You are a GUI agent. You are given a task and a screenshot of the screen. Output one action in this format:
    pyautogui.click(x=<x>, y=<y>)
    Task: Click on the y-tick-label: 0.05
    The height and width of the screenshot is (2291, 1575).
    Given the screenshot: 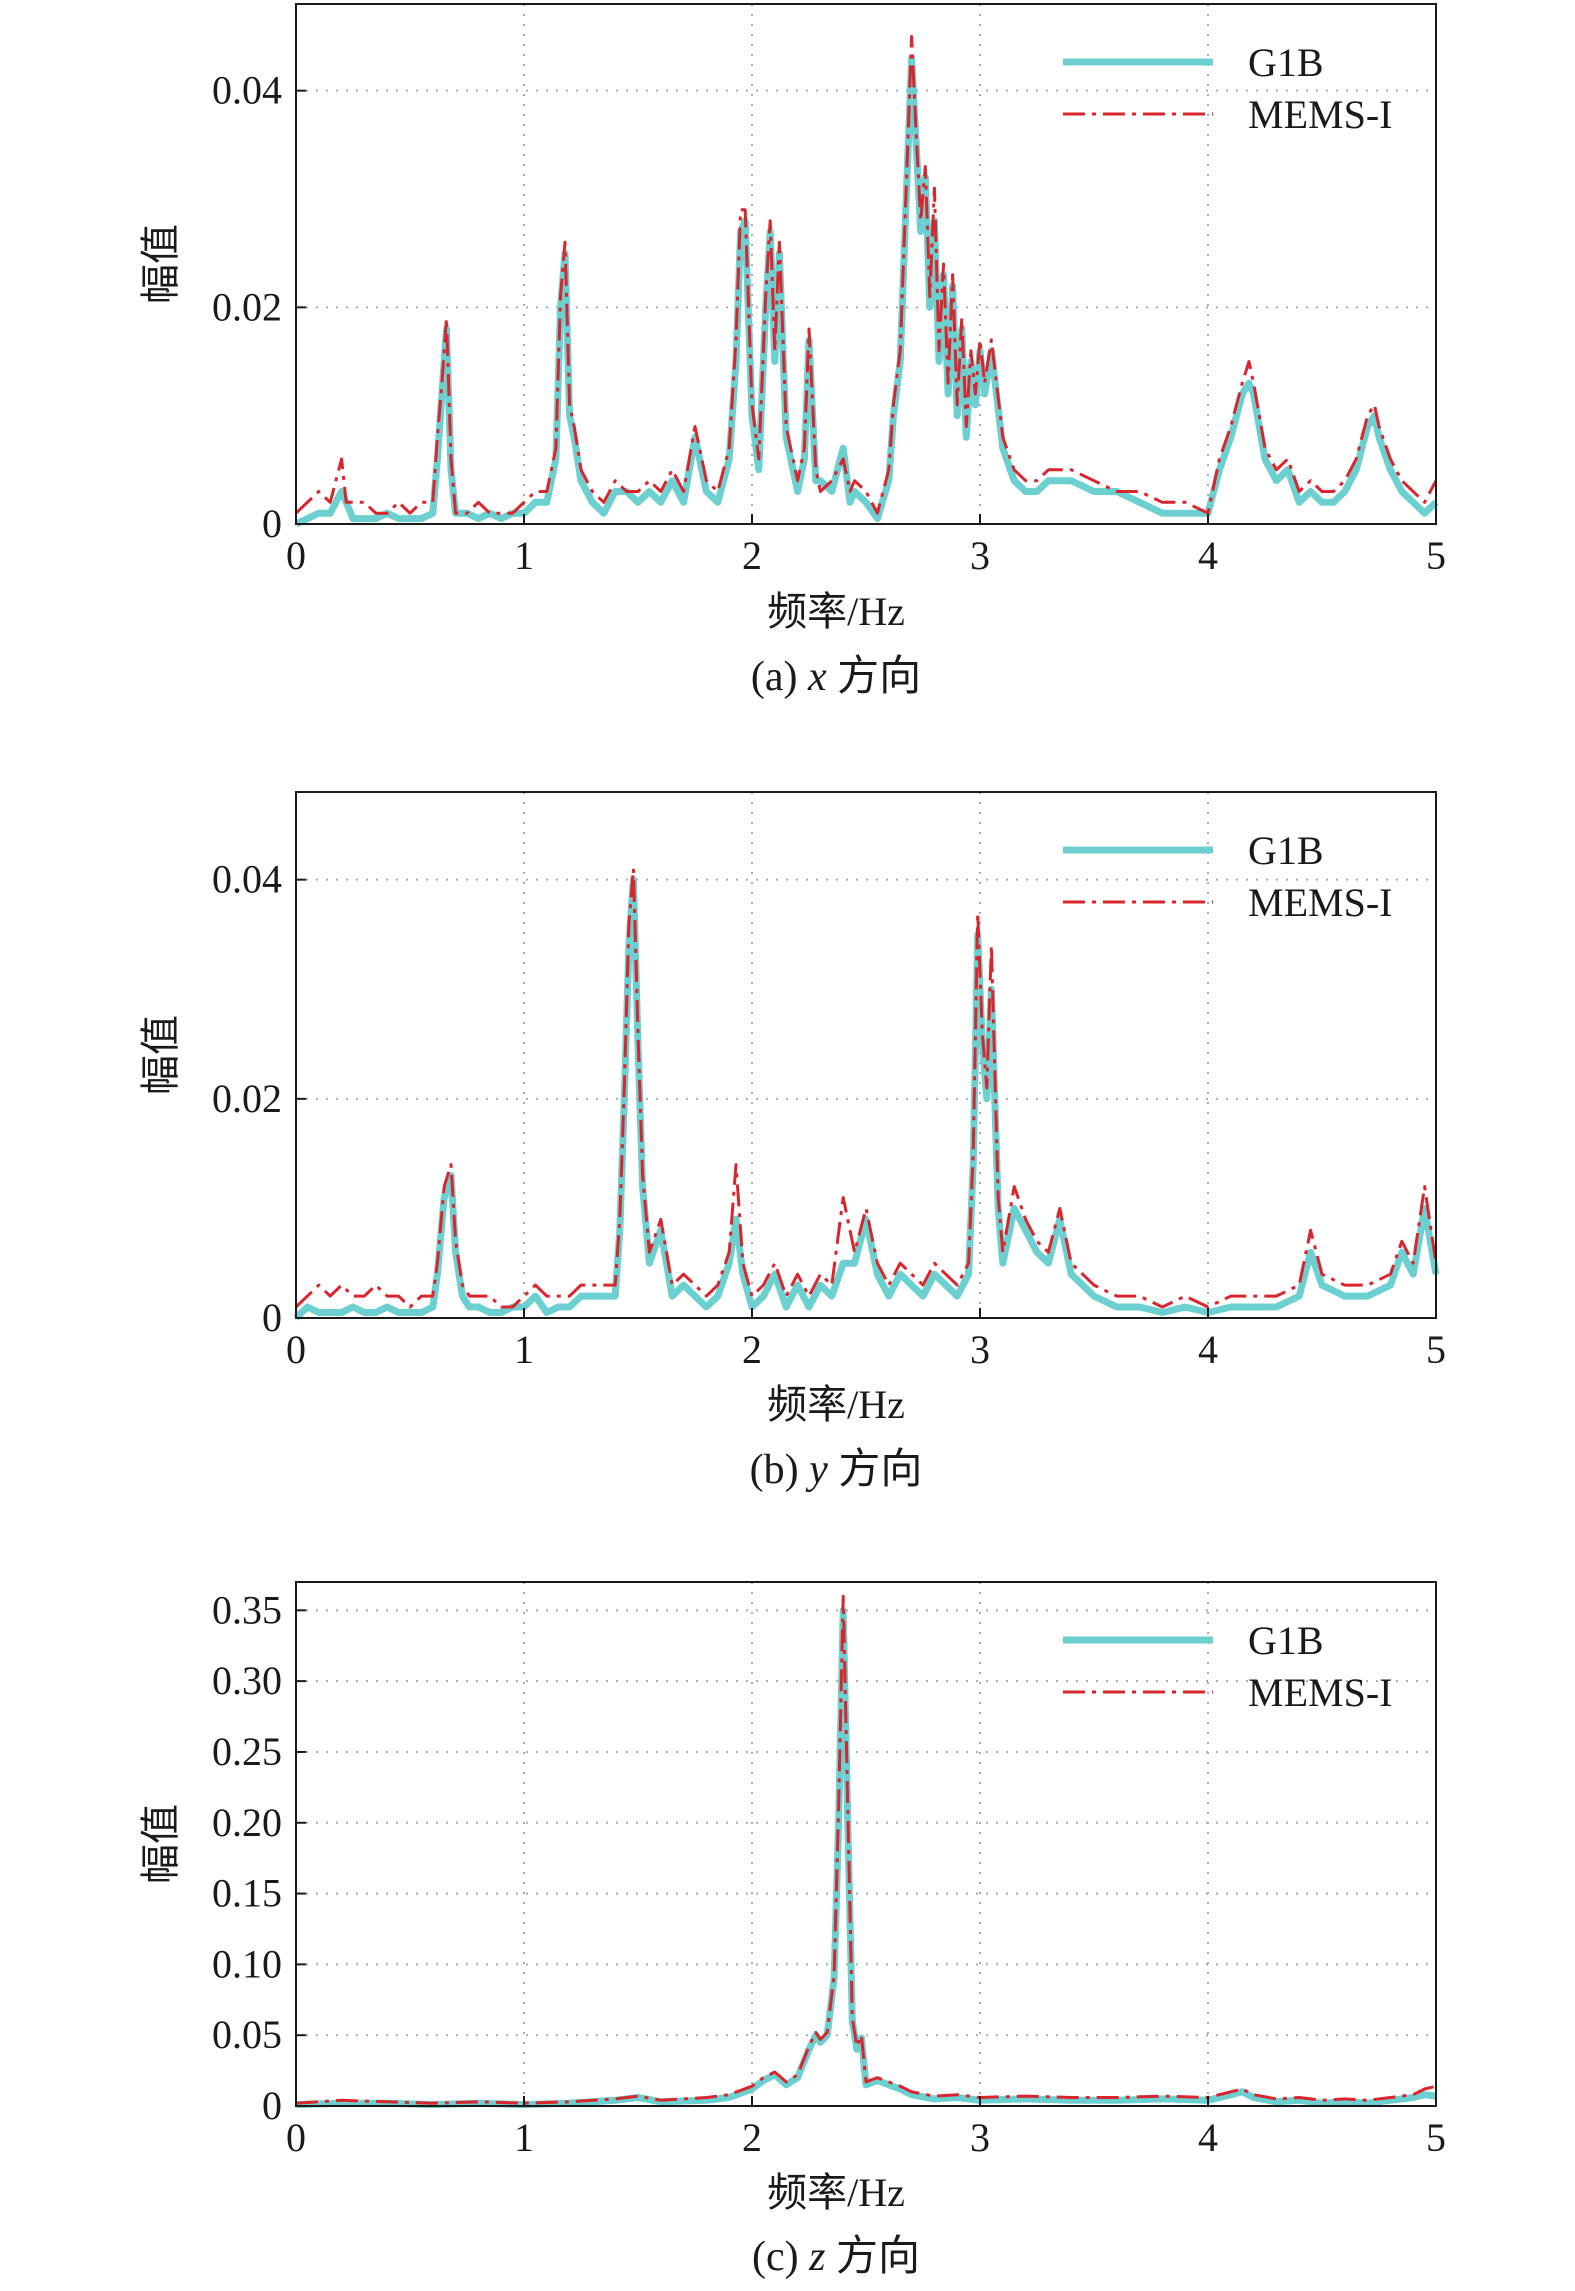 What is the action you would take?
    pyautogui.click(x=247, y=2034)
    